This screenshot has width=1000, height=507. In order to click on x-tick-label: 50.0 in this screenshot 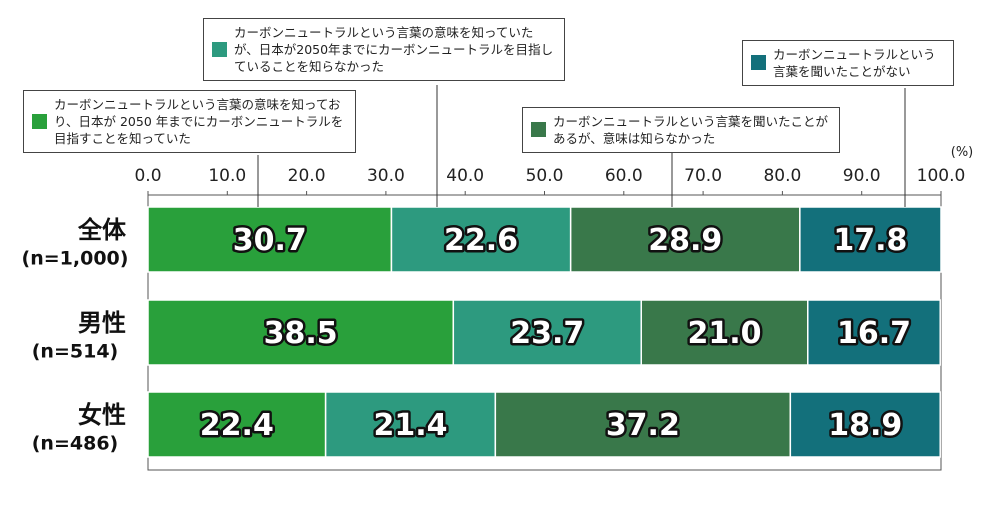, I will do `click(545, 176)`.